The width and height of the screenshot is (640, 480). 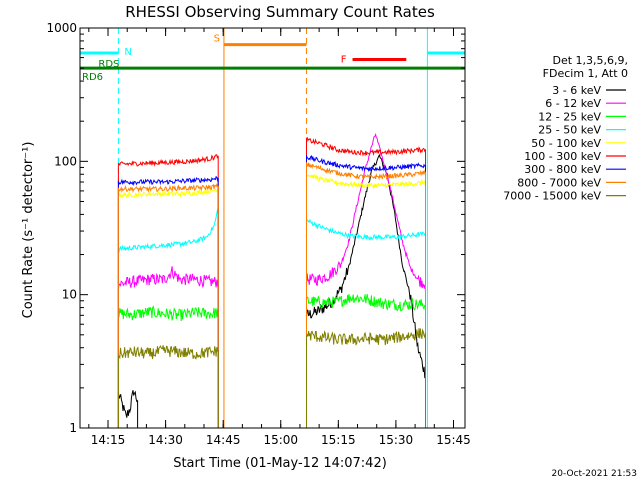 I want to click on legend-label: 25 - 50 keV, so click(x=569, y=130).